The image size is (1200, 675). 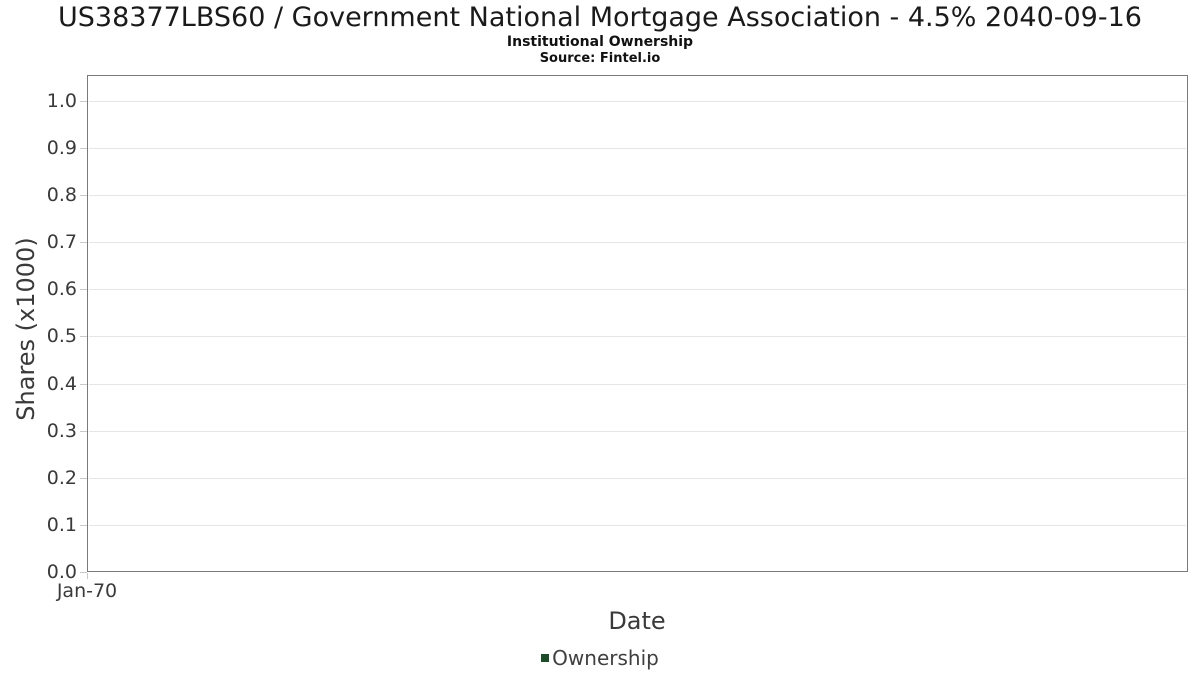 What do you see at coordinates (600, 42) in the screenshot?
I see `chart-subtitle: Institutional Ownership` at bounding box center [600, 42].